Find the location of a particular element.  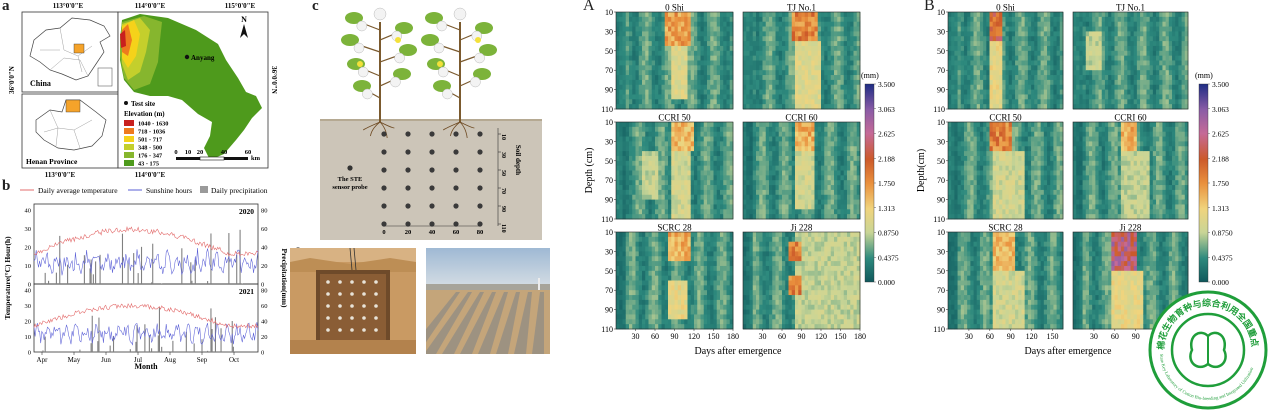

panel-label-c: c is located at coordinates (315, 7).